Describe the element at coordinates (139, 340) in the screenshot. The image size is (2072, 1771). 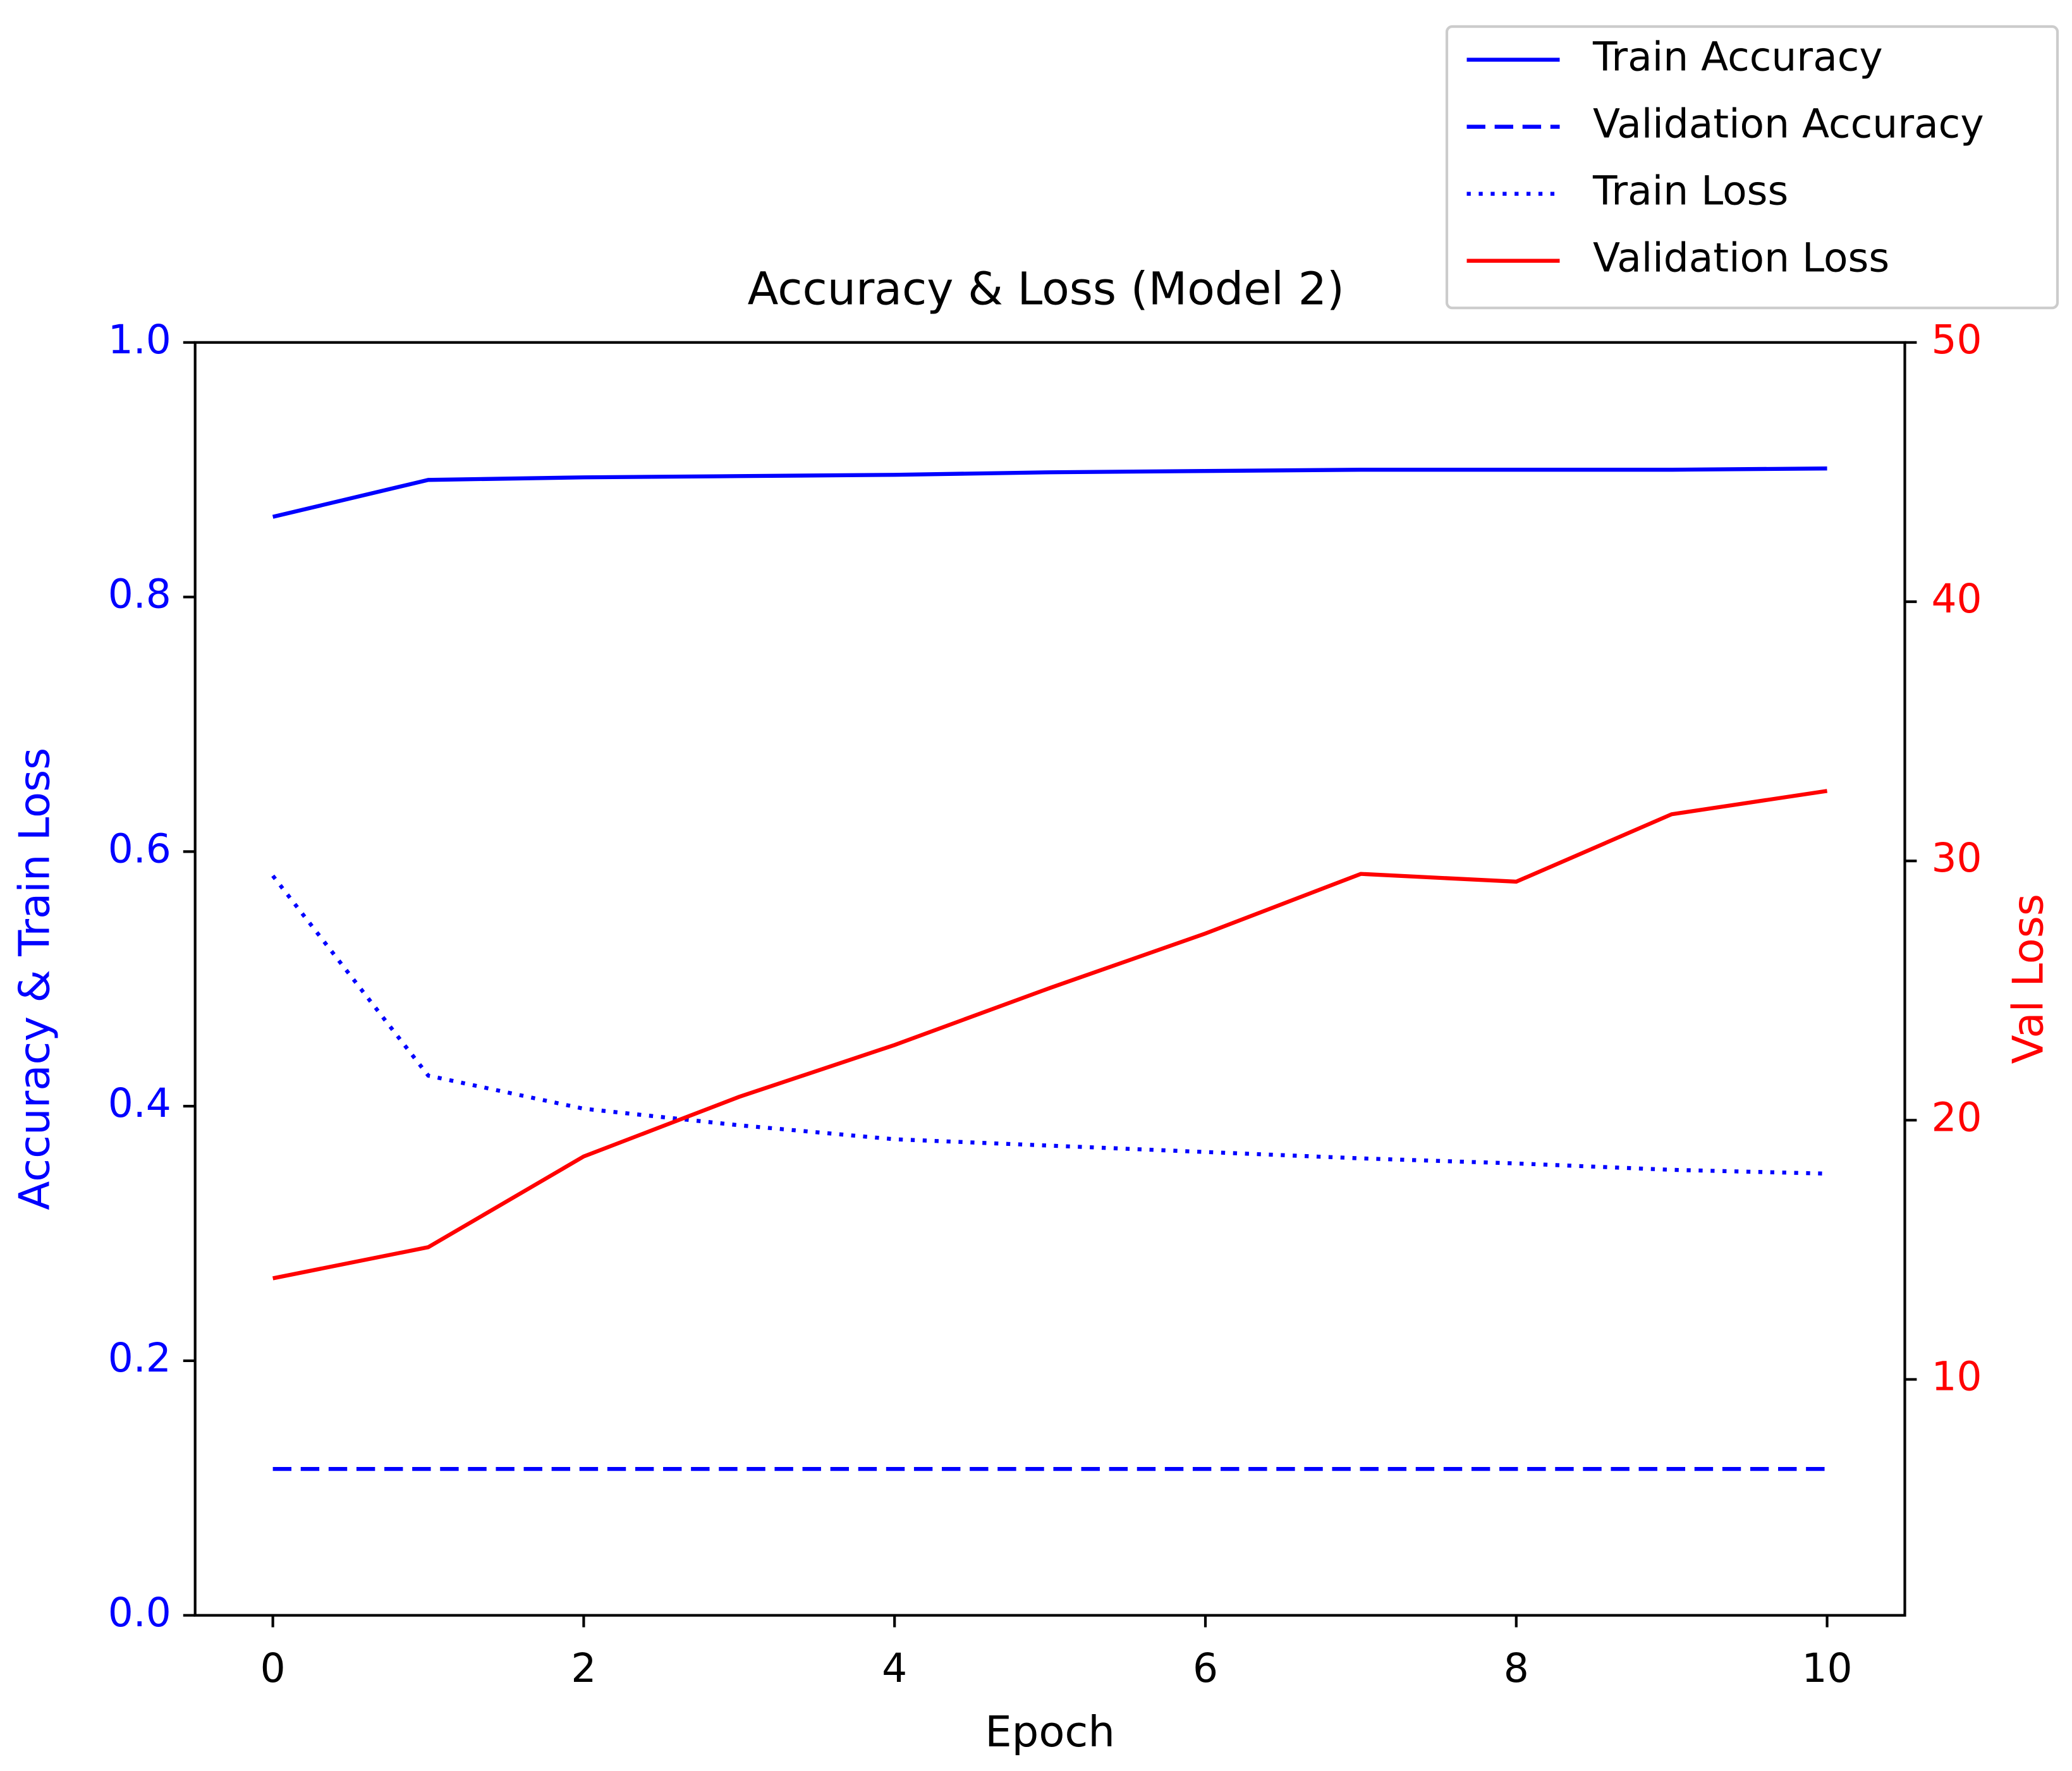
I see `y-tick-label: 1.0` at that location.